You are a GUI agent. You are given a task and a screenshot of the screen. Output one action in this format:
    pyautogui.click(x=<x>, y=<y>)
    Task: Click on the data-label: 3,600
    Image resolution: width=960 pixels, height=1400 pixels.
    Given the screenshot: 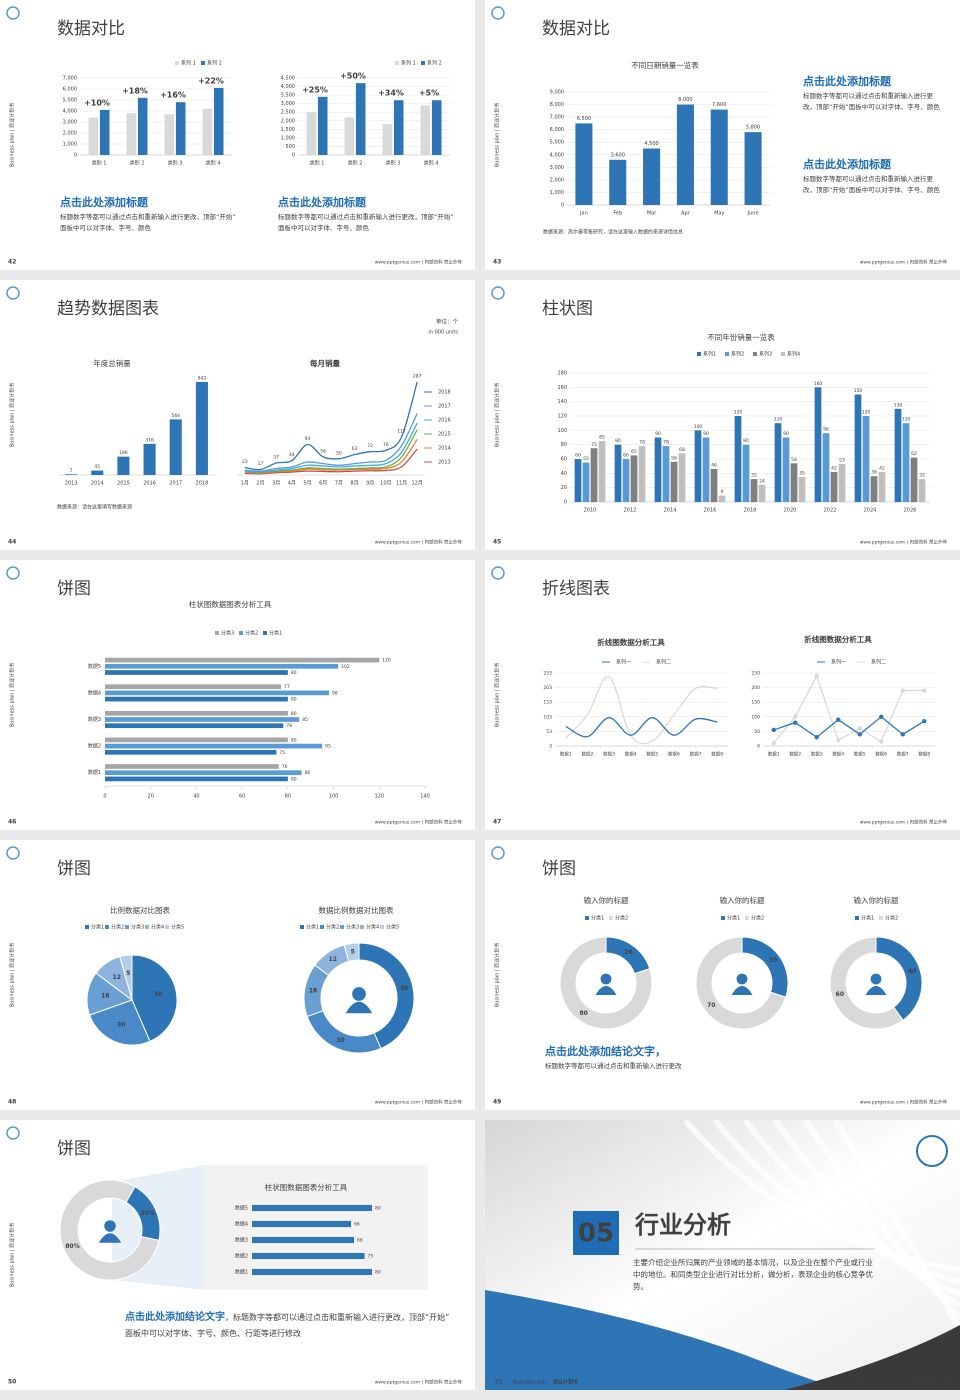 What is the action you would take?
    pyautogui.click(x=618, y=155)
    